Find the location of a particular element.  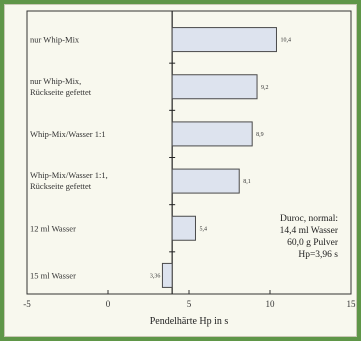

category-label: nur Whip-Mix, Rückseite gefettet is located at coordinates (61, 86).